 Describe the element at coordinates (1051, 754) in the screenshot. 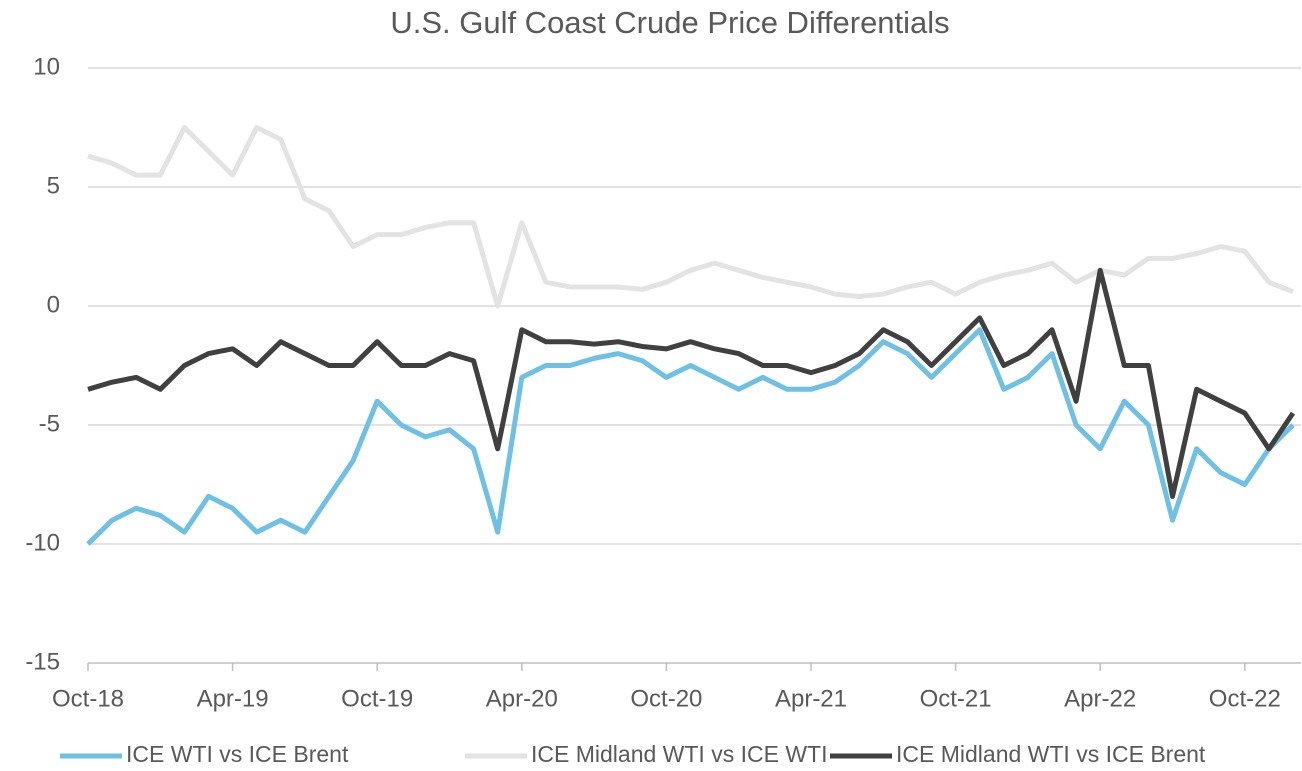

I see `legend-label: ICE Midland WTI vs ICE Brent` at that location.